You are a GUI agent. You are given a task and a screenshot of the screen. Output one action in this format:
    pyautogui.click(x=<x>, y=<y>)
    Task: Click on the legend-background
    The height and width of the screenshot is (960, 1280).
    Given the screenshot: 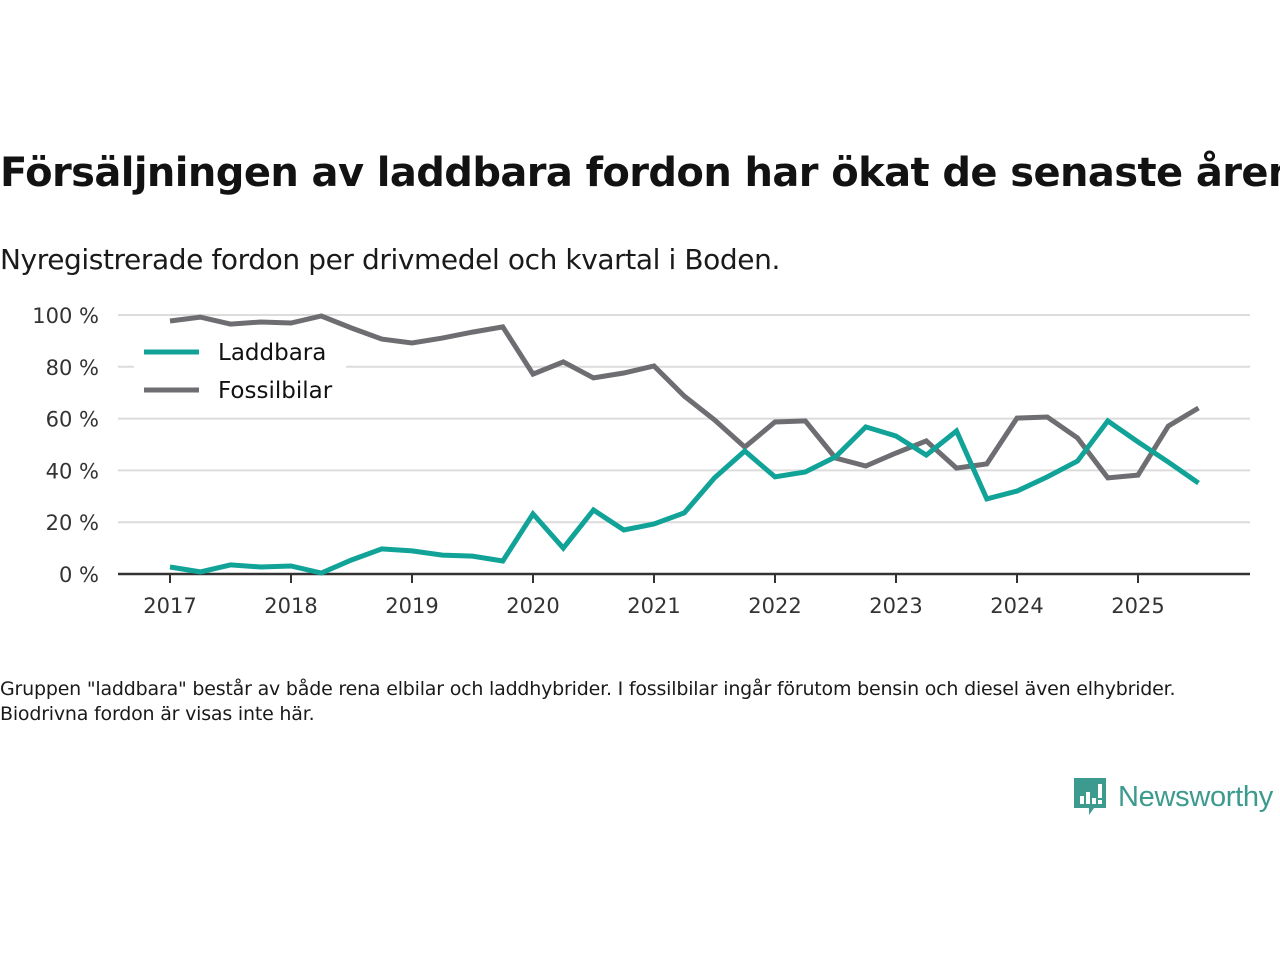 What is the action you would take?
    pyautogui.click(x=240, y=372)
    